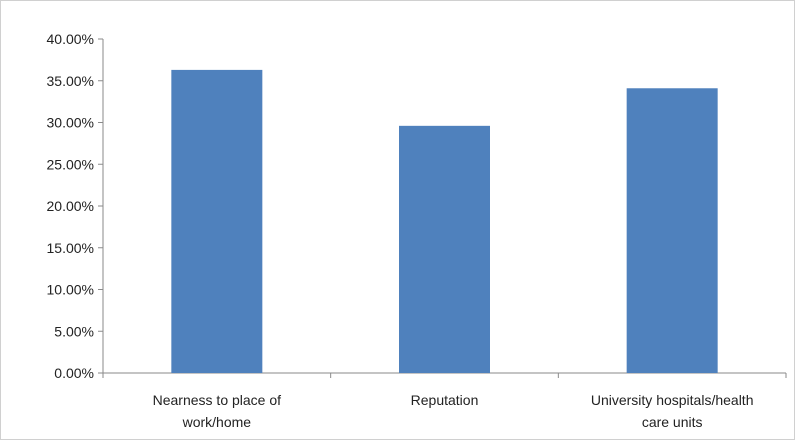 The height and width of the screenshot is (441, 795). I want to click on x-category-label-line: work/home, so click(217, 422).